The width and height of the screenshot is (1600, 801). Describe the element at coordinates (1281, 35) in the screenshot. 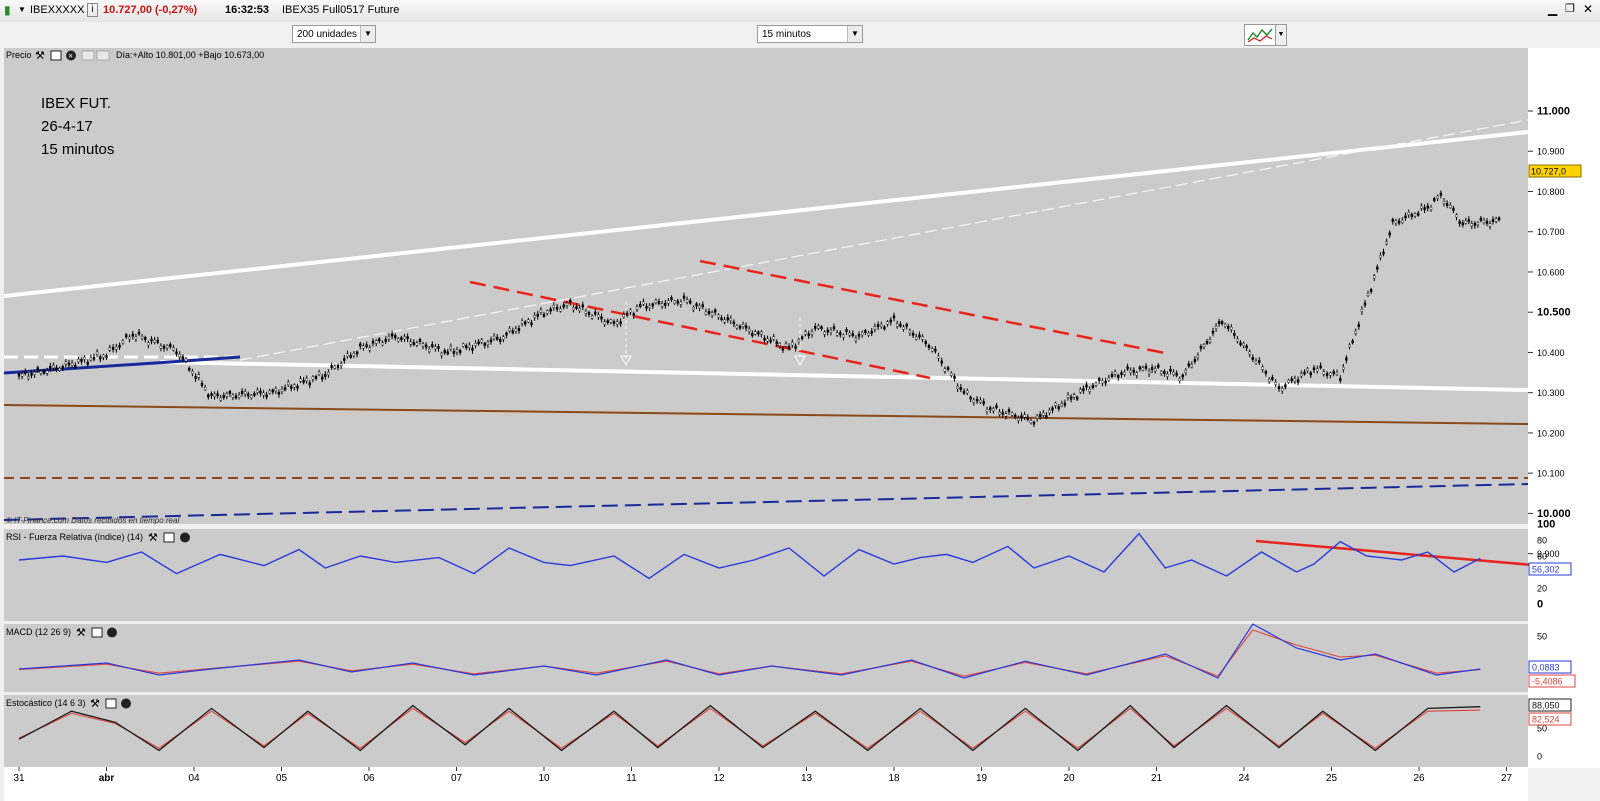

I see `chart-type-dropdown: ▼` at that location.